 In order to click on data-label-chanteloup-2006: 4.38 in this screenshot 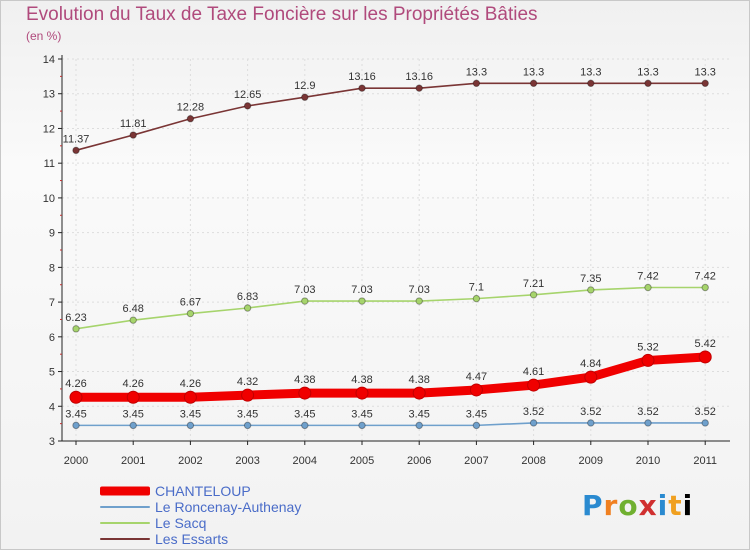, I will do `click(418, 380)`.